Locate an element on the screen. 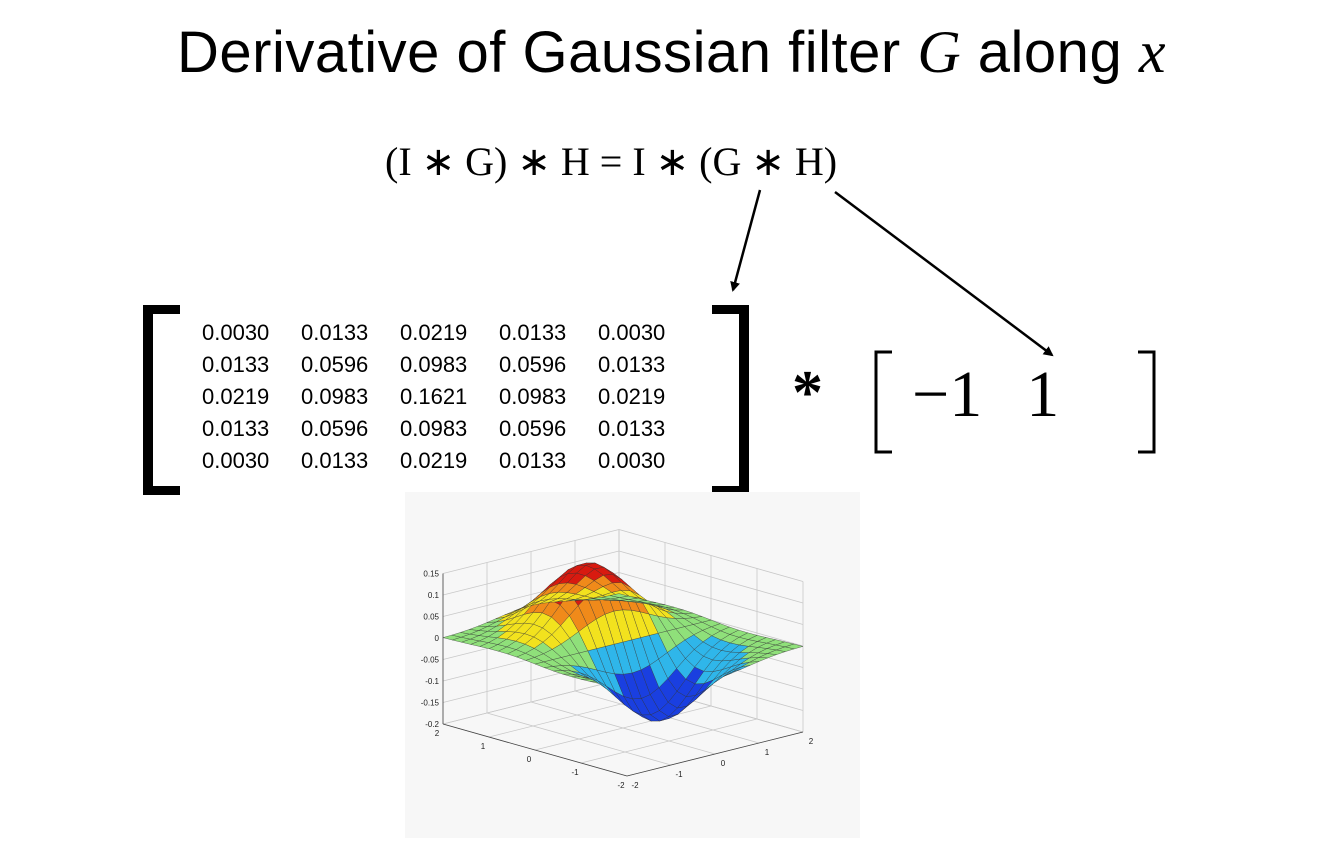 This screenshot has height=843, width=1343. z-tick-label: -0.1 is located at coordinates (432, 681).